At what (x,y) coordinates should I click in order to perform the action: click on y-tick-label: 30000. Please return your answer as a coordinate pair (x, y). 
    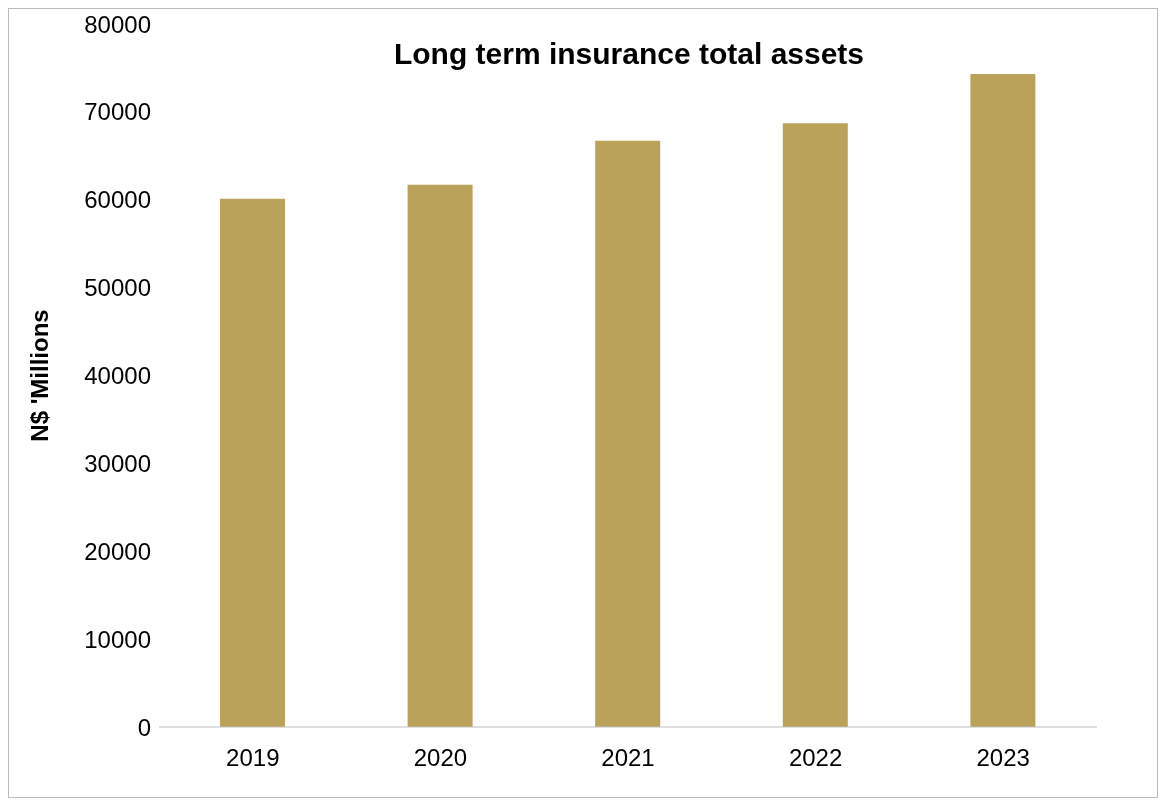
    Looking at the image, I should click on (117, 463).